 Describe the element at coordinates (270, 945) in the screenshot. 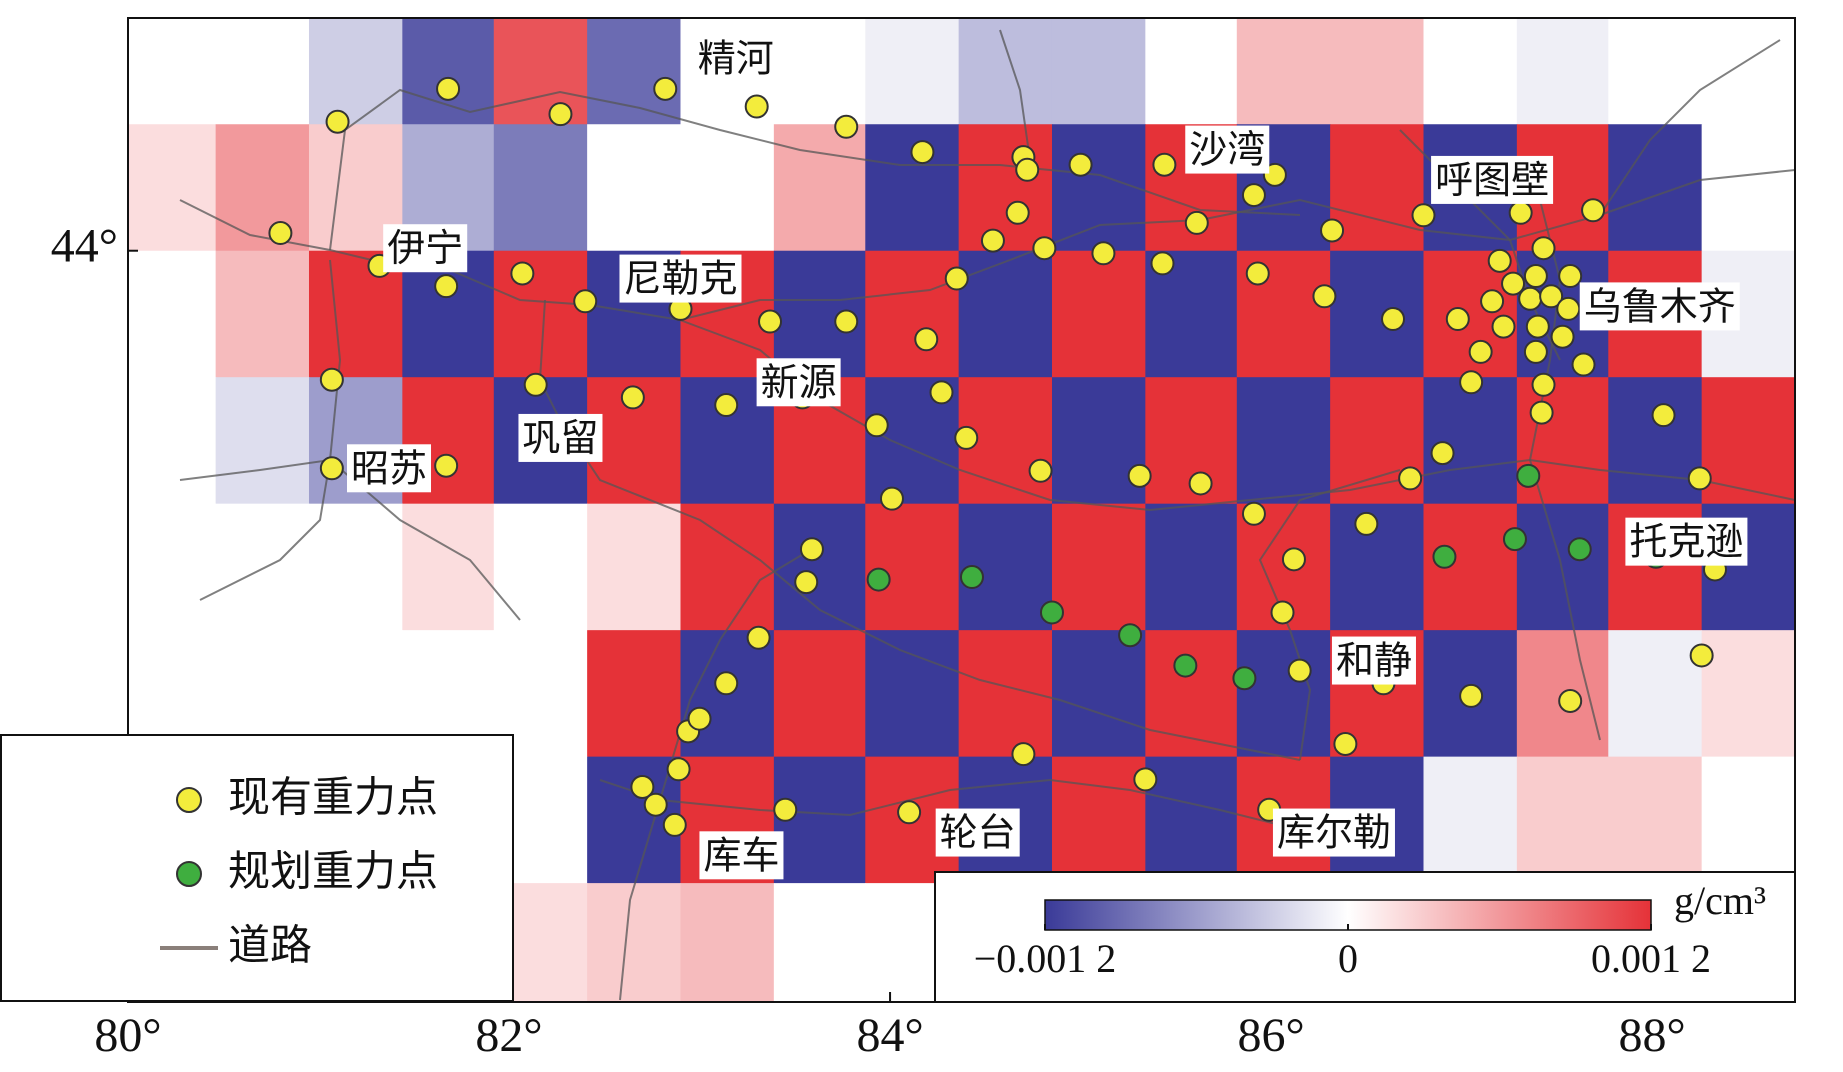

I see `legend-road-label: 道路` at that location.